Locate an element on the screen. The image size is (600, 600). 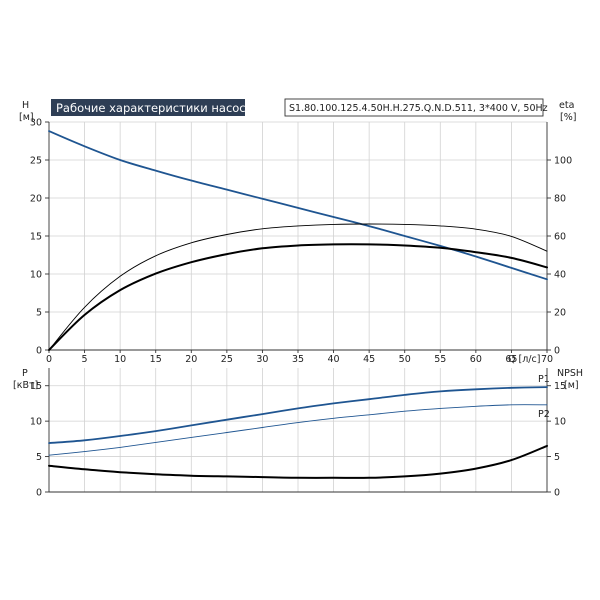
p-axis-unit: [кВт] is located at coordinates (25, 385).